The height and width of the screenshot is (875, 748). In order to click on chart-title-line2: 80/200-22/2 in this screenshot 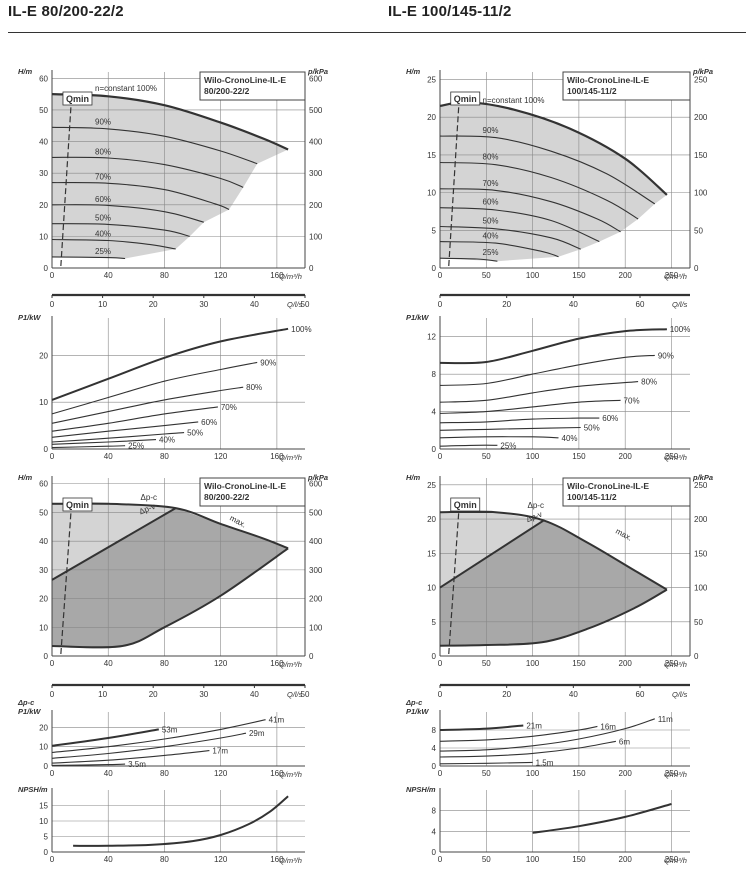, I will do `click(227, 91)`.